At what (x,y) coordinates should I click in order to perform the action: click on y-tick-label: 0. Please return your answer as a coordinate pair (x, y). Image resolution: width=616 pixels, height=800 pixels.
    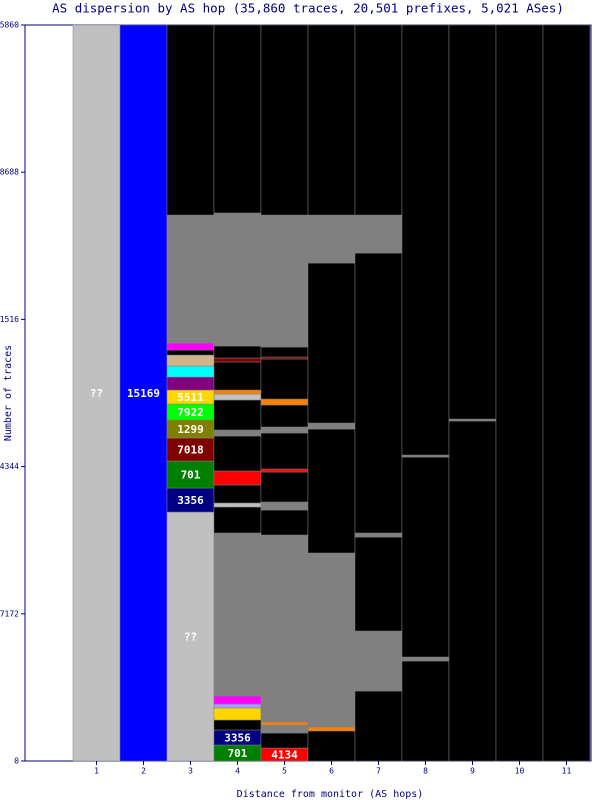
    Looking at the image, I should click on (16, 761).